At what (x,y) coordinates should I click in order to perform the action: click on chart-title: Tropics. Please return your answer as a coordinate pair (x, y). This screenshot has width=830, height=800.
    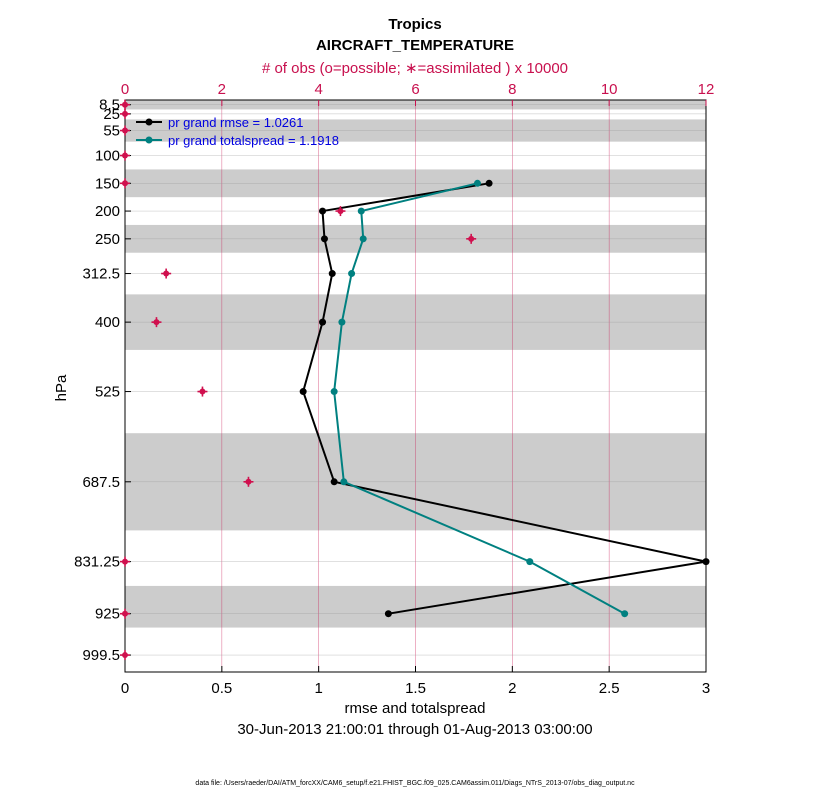
    Looking at the image, I should click on (414, 24).